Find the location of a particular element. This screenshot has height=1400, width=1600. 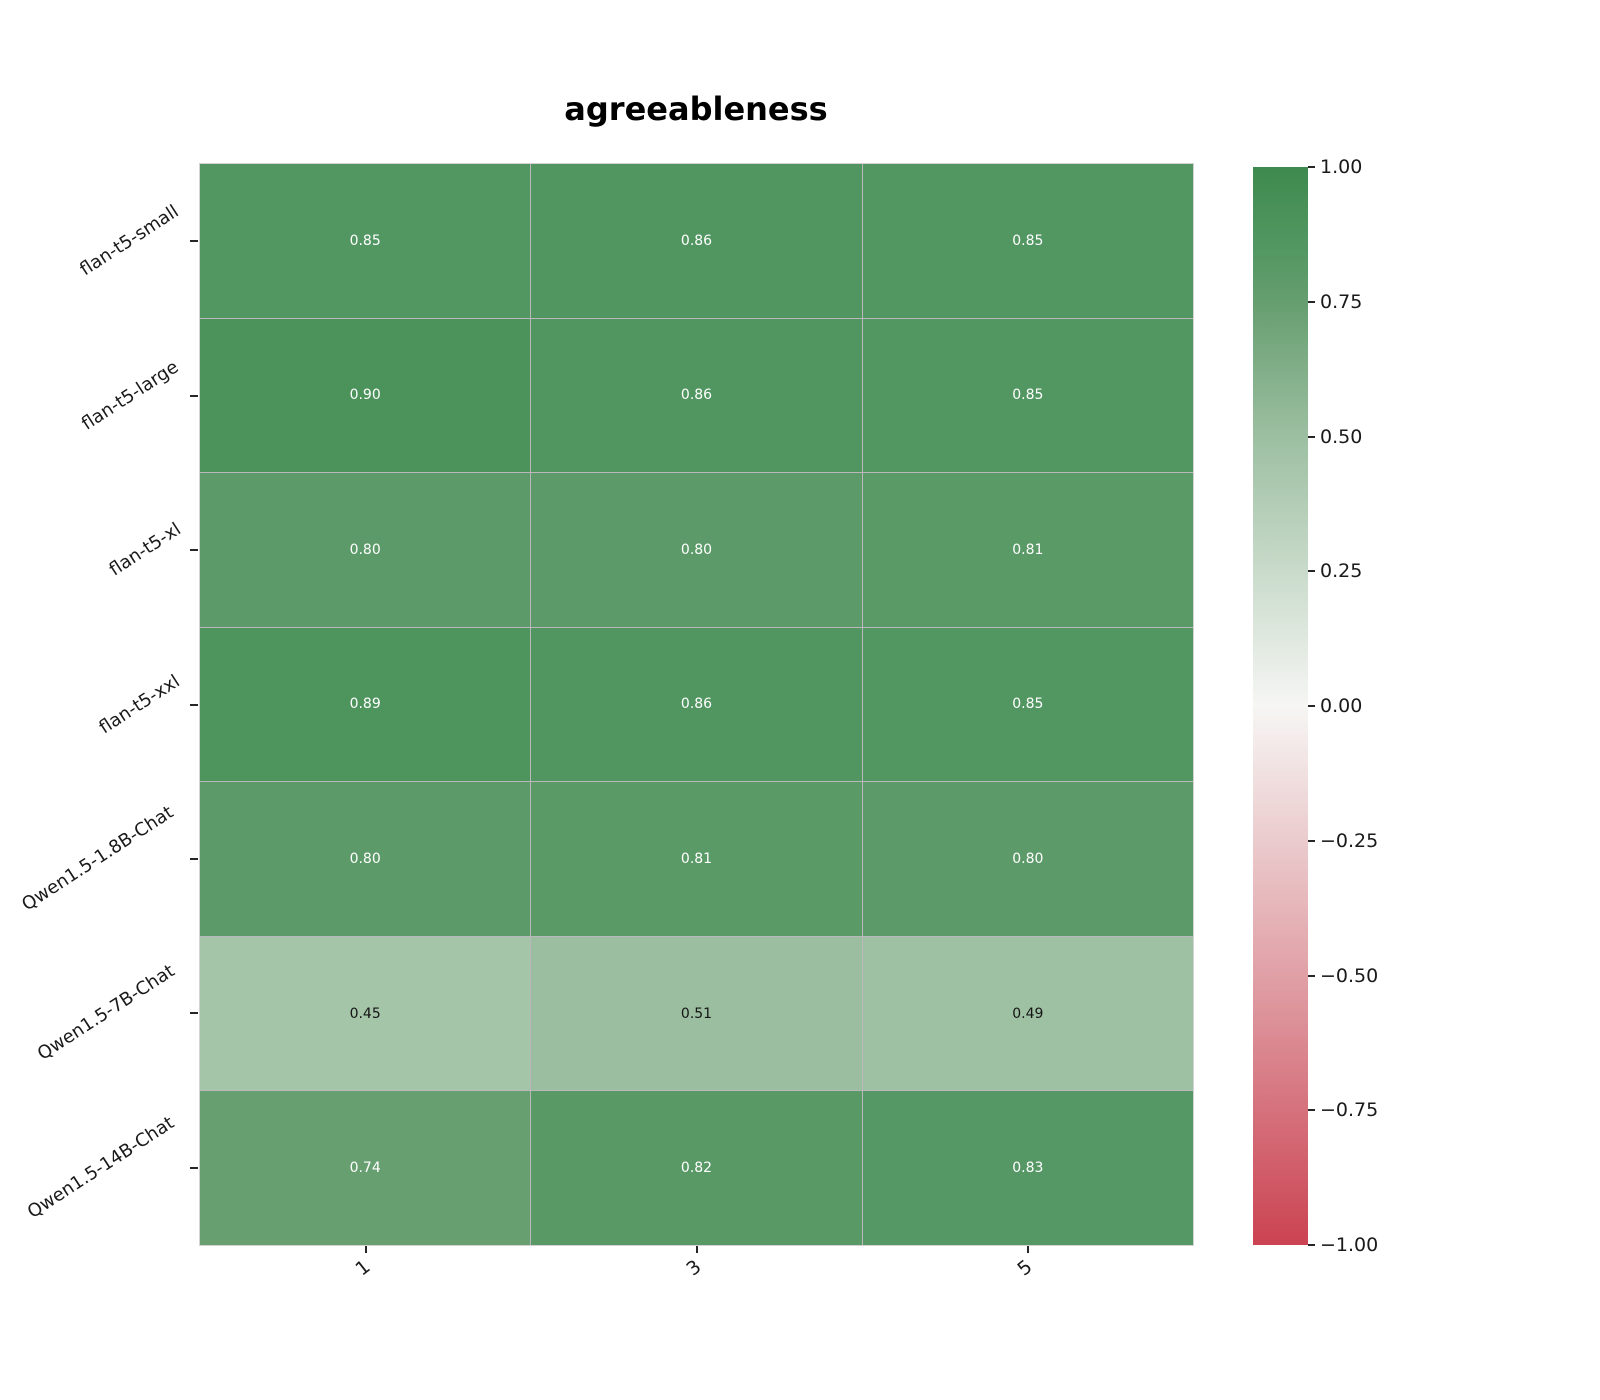

row-label: Qwen1.5-1.8B-Chat is located at coordinates (98, 858).